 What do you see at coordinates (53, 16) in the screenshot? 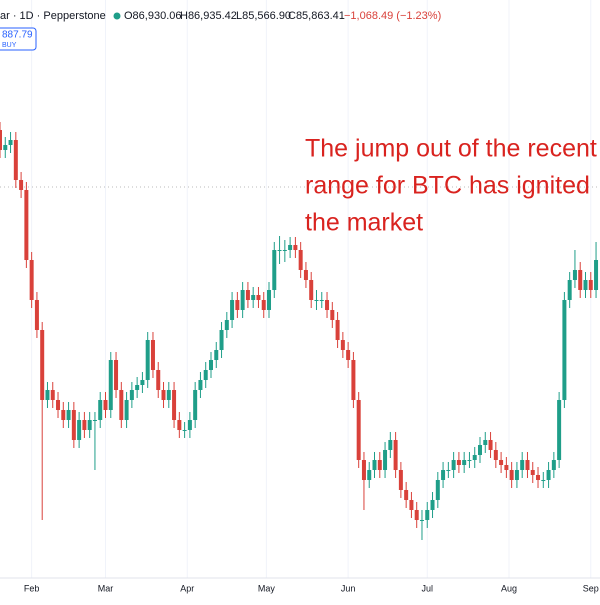
I see `symbol: ar · 1D · Pepperstone` at bounding box center [53, 16].